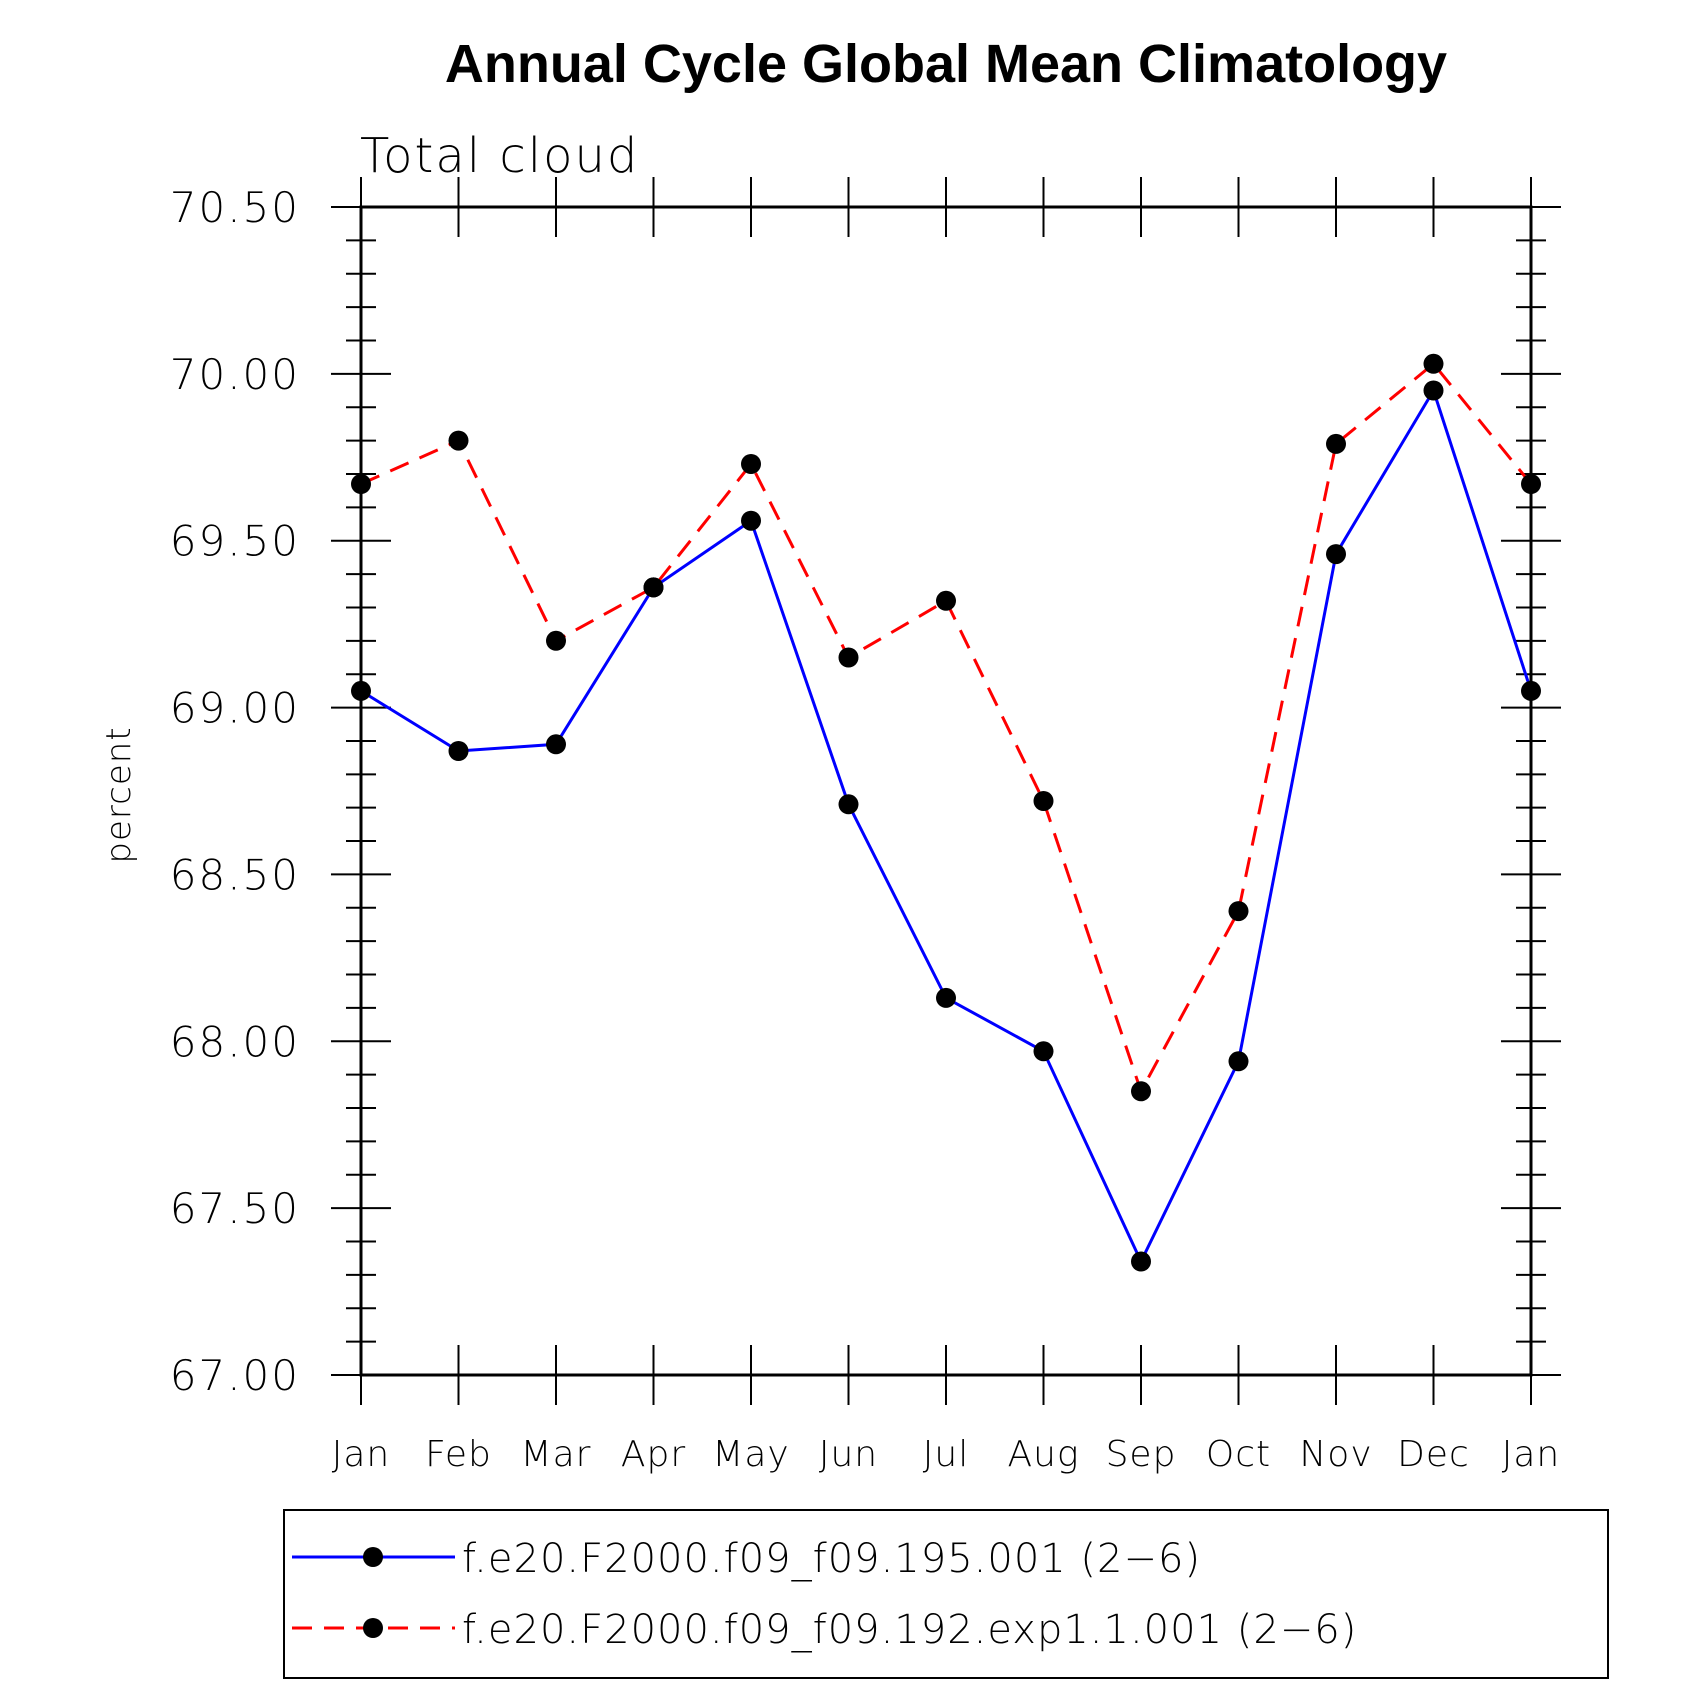  I want to click on y-tick-label: 67.00, so click(235, 1375).